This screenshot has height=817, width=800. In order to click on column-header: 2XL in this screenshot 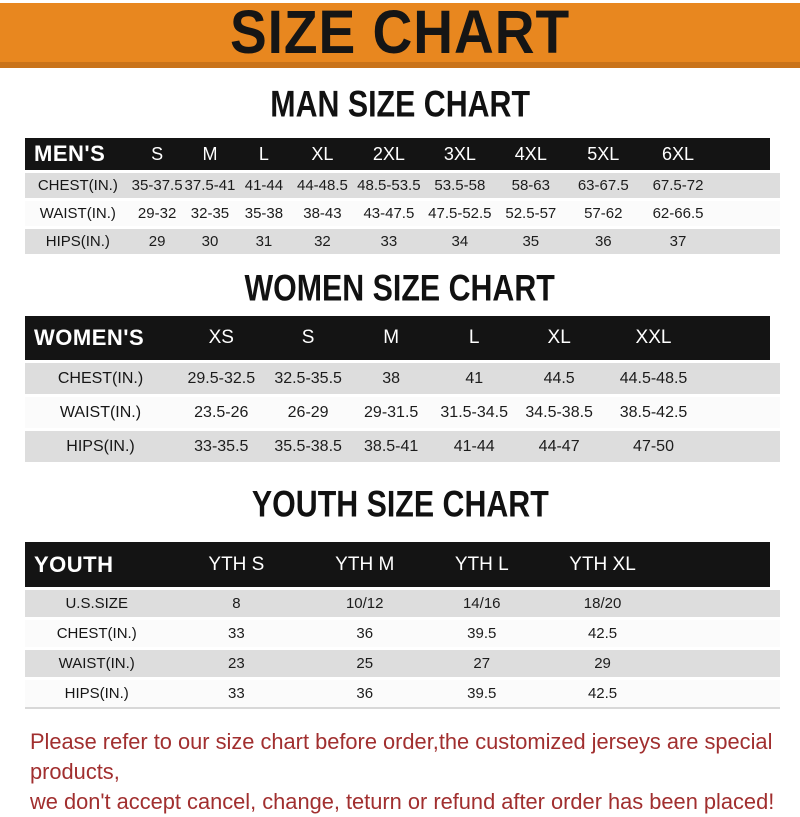, I will do `click(388, 153)`.